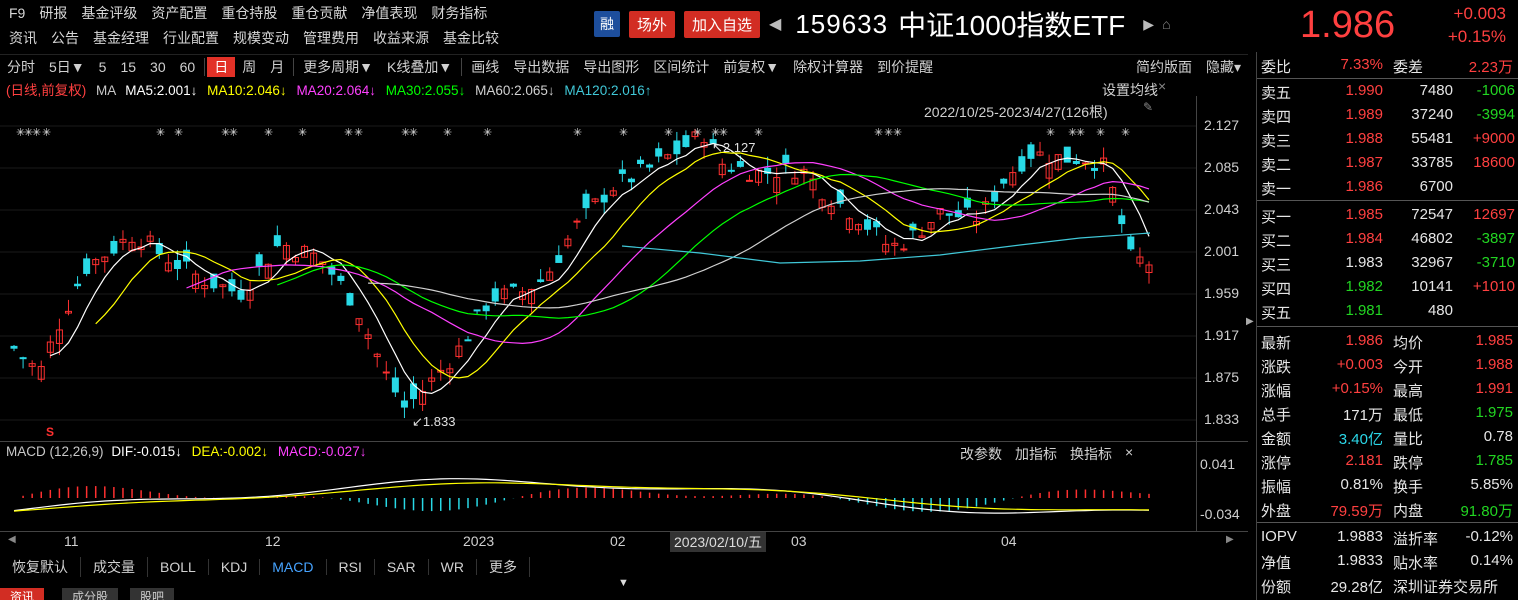 This screenshot has width=1518, height=600. I want to click on indicator-tab-2: BOLL, so click(178, 567).